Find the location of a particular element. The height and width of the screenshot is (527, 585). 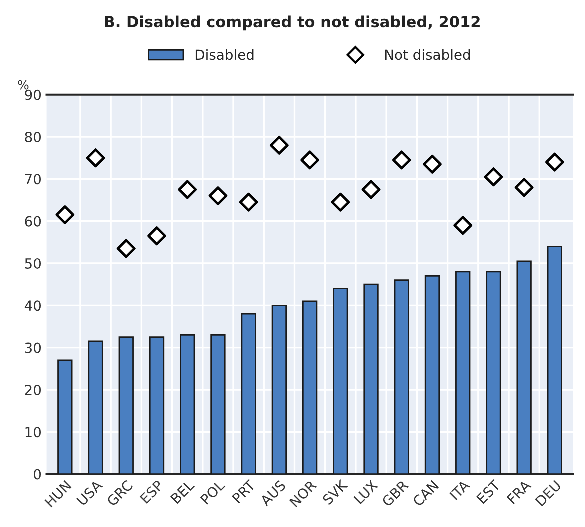

legend-label: Not disabled is located at coordinates (427, 54).